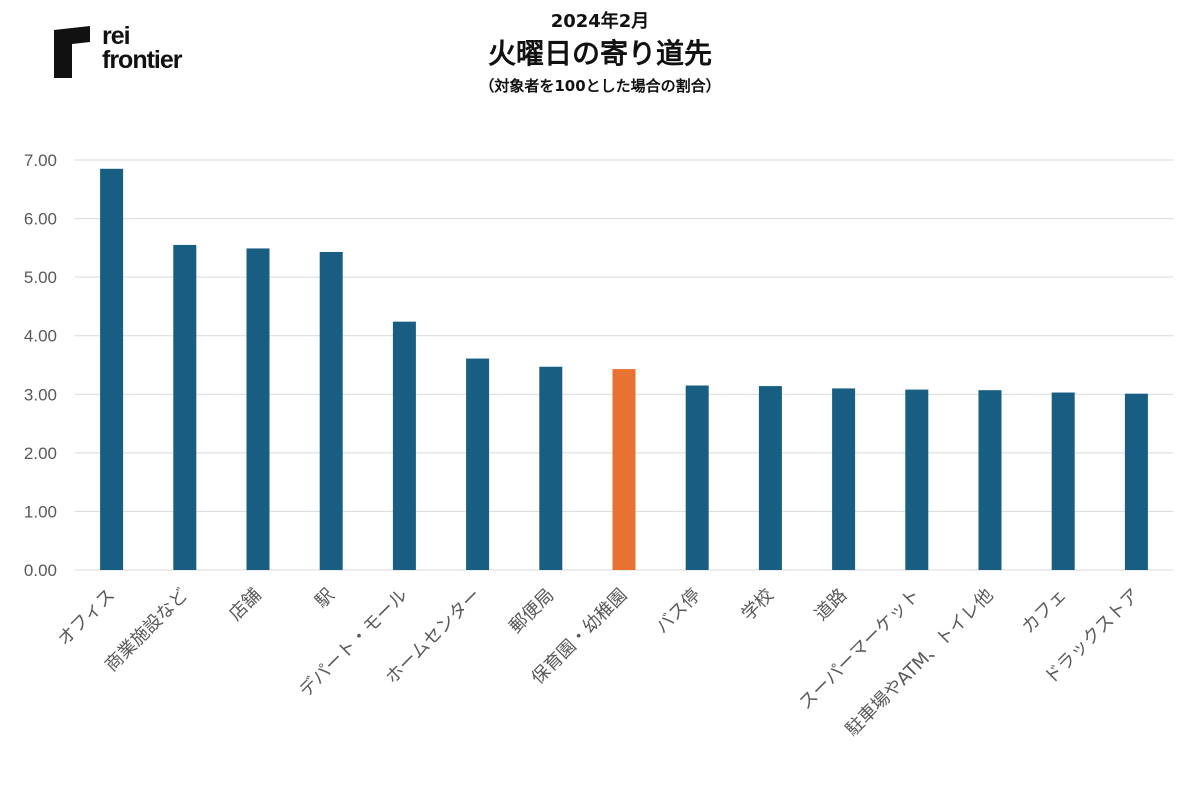  I want to click on x-tick-label: バス停, so click(678, 611).